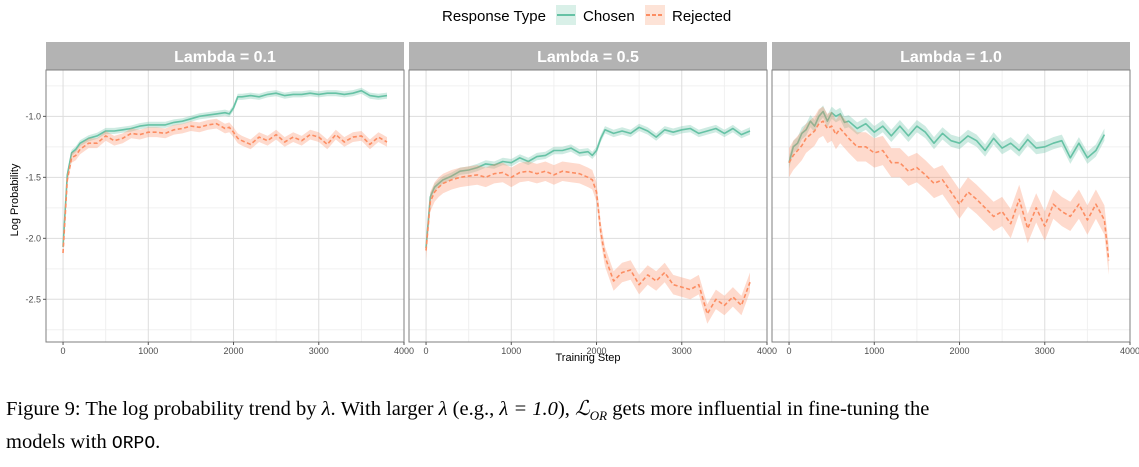 The width and height of the screenshot is (1139, 467). What do you see at coordinates (133, 444) in the screenshot?
I see `caption-method: ORPO` at bounding box center [133, 444].